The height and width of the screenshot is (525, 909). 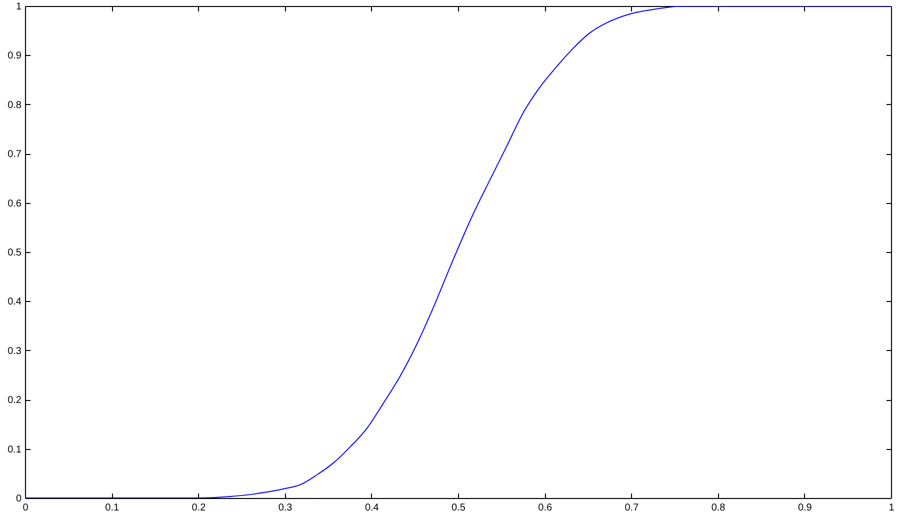 What do you see at coordinates (15, 351) in the screenshot?
I see `y-tick-label: 0.3` at bounding box center [15, 351].